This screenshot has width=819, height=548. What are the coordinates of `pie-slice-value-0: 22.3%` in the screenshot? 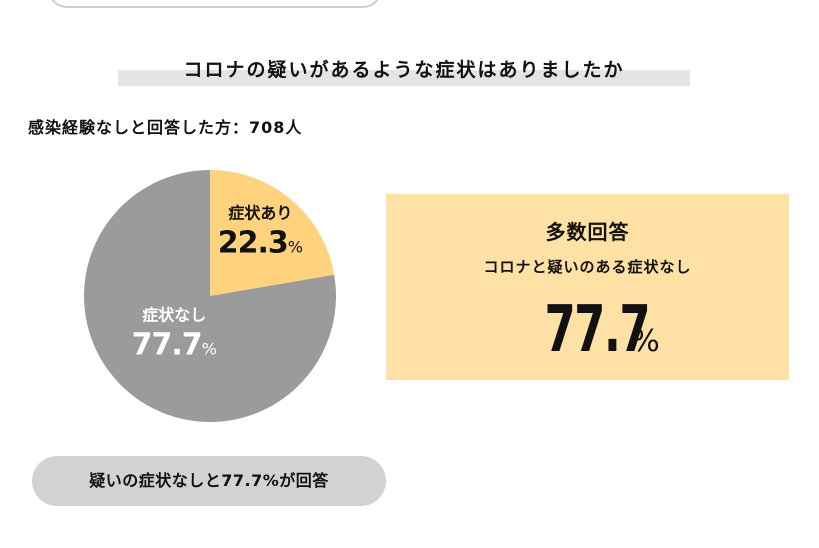 It's located at (260, 242).